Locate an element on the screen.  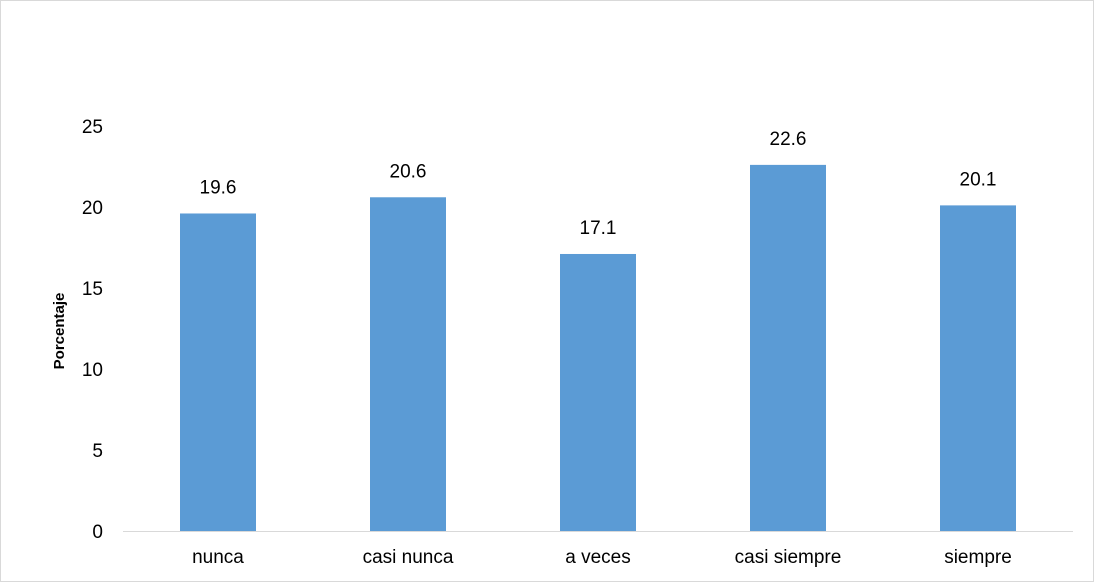
y-tick-label: 5 is located at coordinates (97, 451).